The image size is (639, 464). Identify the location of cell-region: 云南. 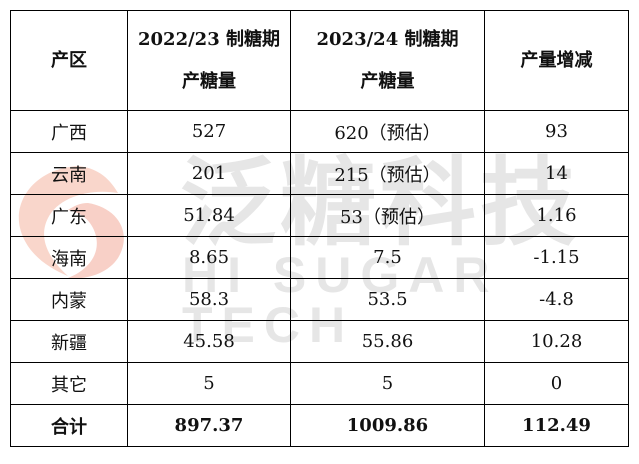
(69, 173).